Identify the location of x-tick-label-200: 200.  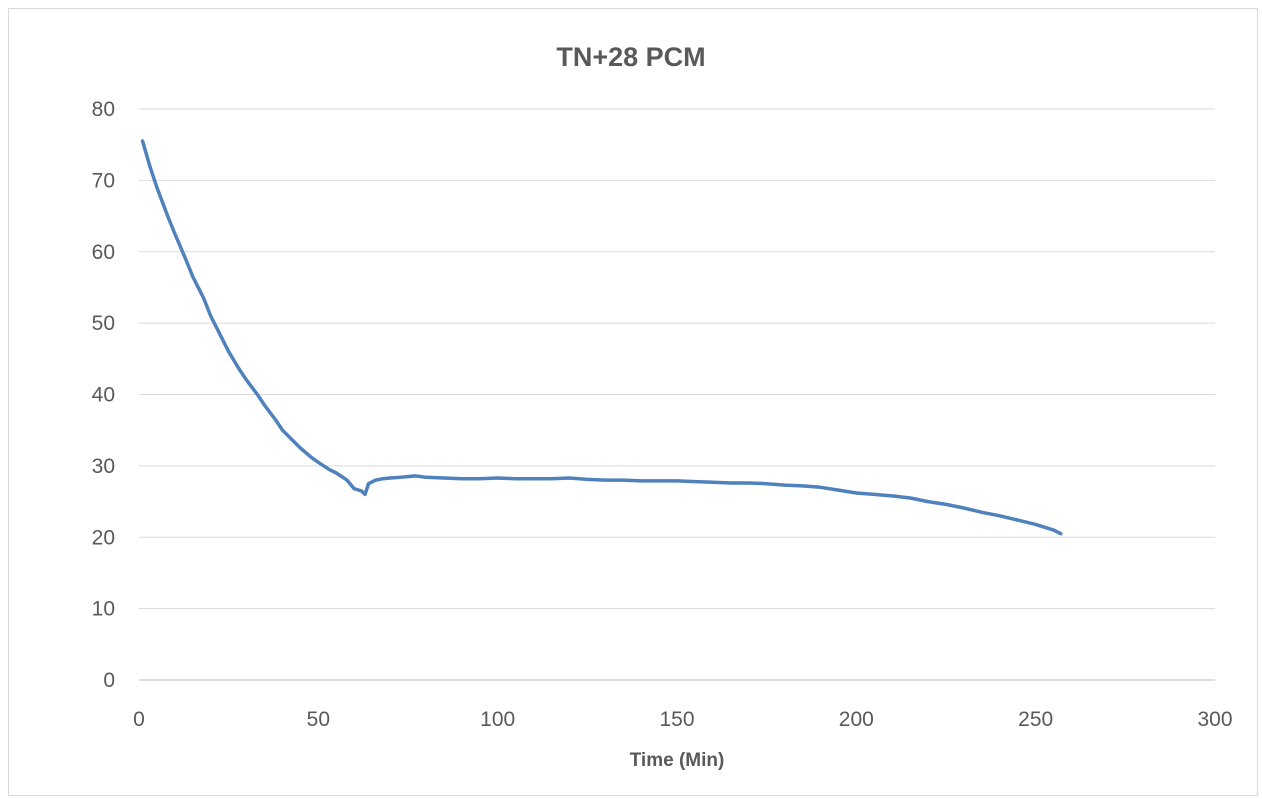
(856, 719).